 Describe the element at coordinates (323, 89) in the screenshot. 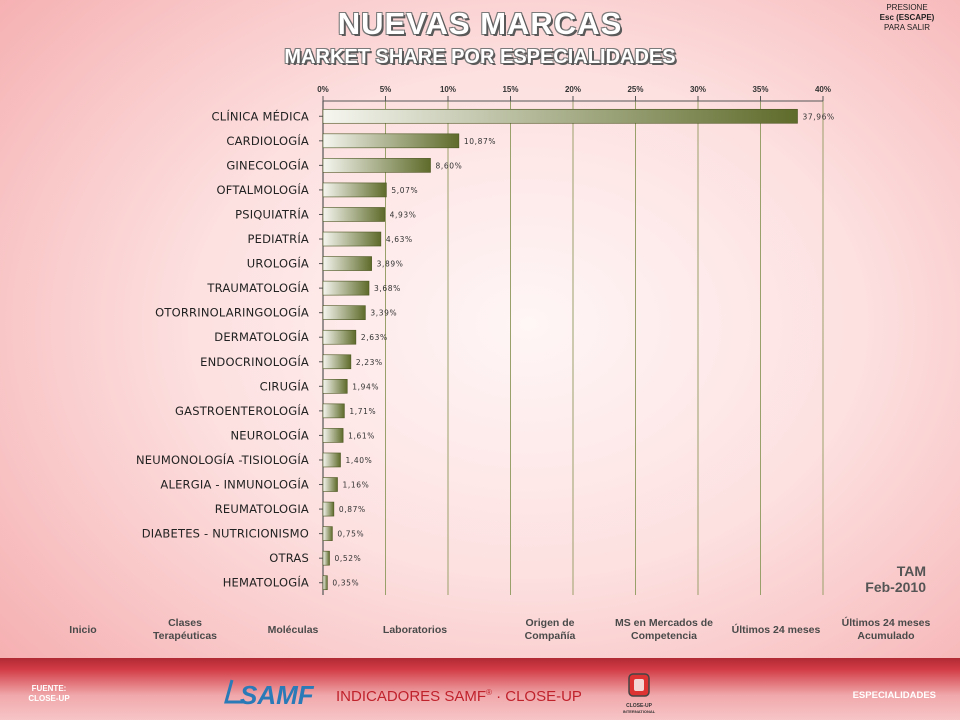

I see `x-tick-label: 0%` at that location.